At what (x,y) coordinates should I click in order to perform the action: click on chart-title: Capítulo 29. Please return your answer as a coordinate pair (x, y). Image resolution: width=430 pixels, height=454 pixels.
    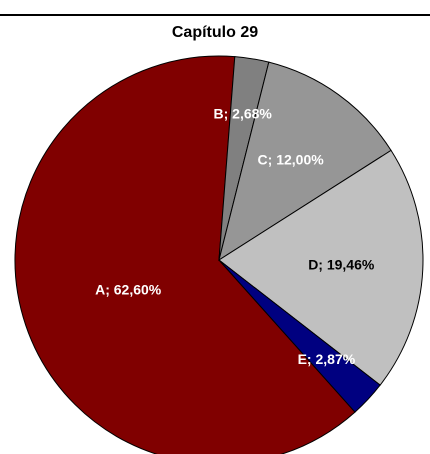
    Looking at the image, I should click on (215, 32).